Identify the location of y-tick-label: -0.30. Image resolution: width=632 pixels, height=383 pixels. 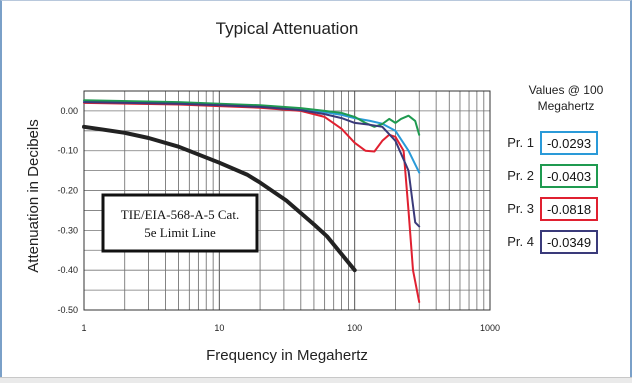
(67, 230).